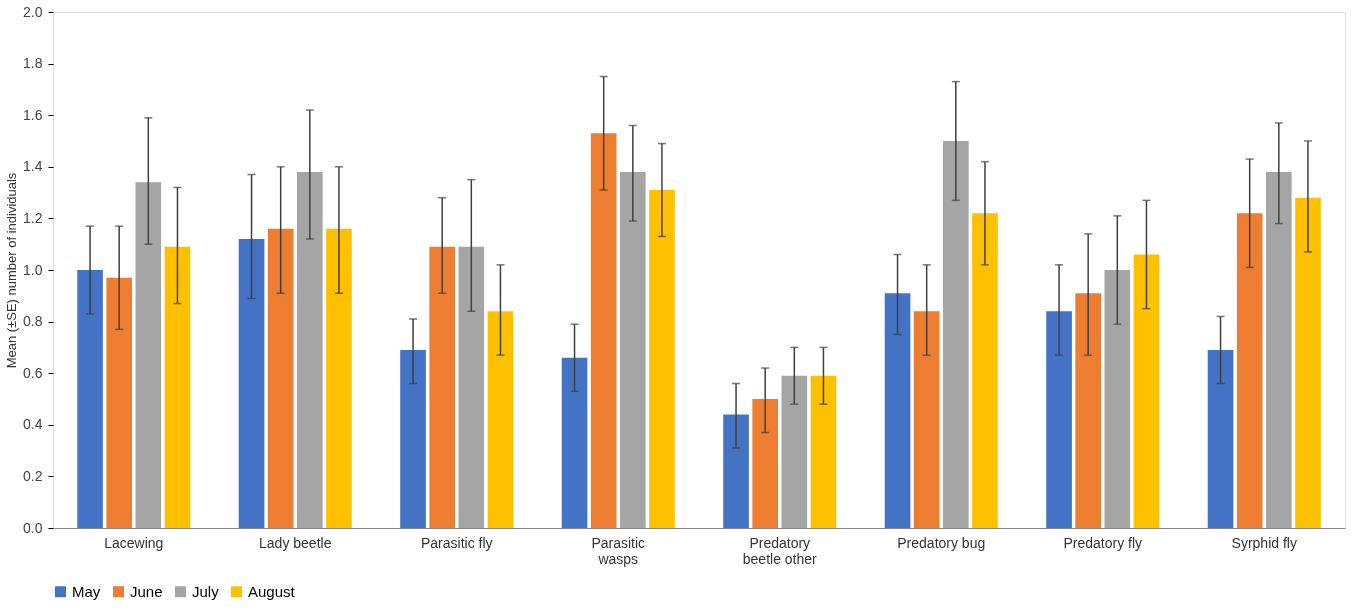 Image resolution: width=1354 pixels, height=611 pixels. I want to click on y-axis-title: Mean (±SE) number of individuals, so click(12, 270).